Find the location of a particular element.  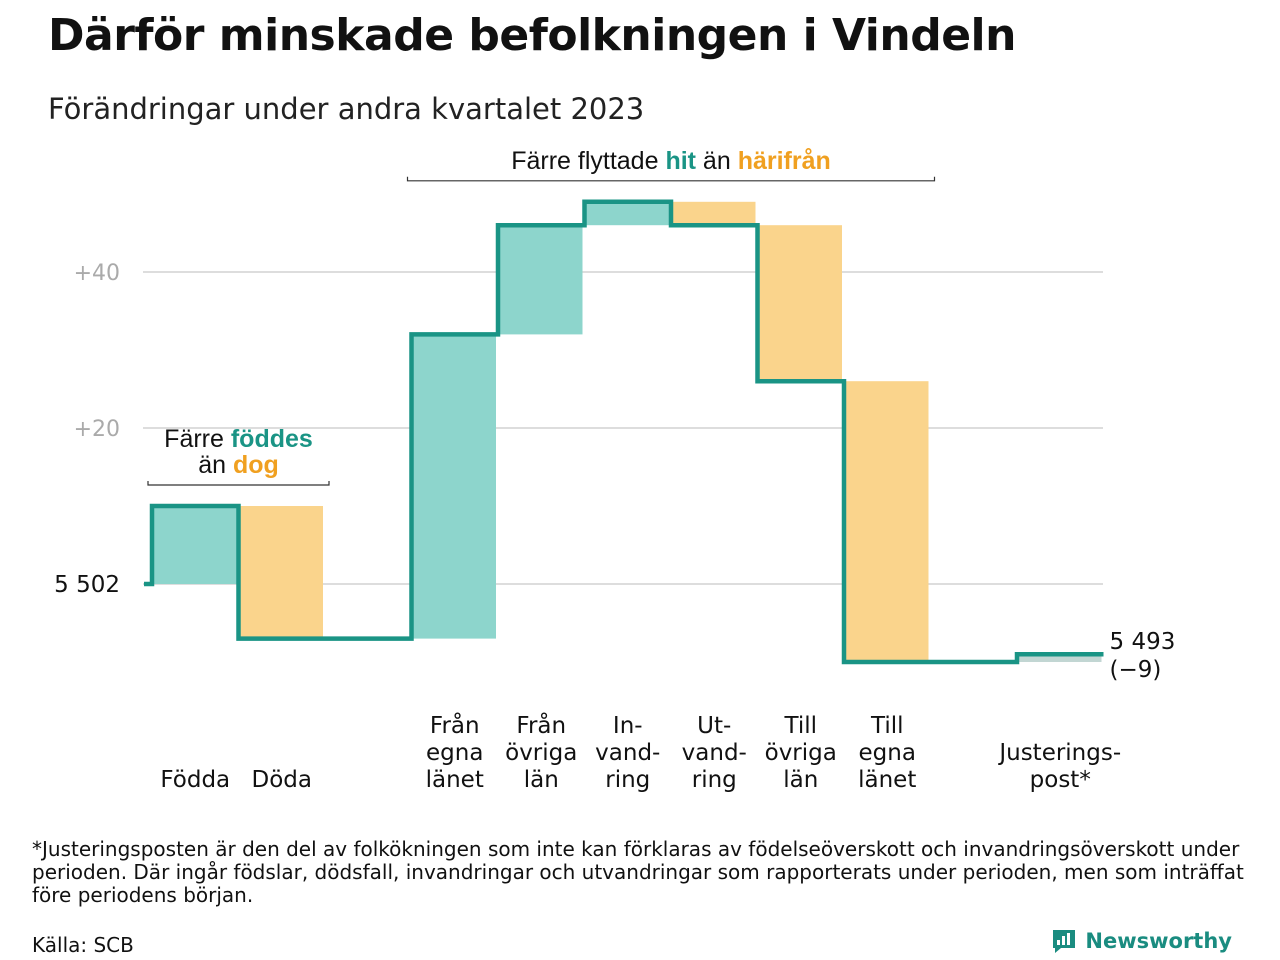

annotation-text: Färre föddes is located at coordinates (238, 439).